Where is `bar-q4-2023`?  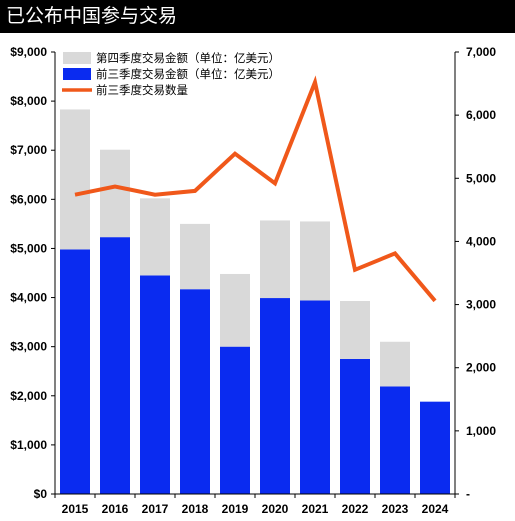 bar-q4-2023 is located at coordinates (395, 364).